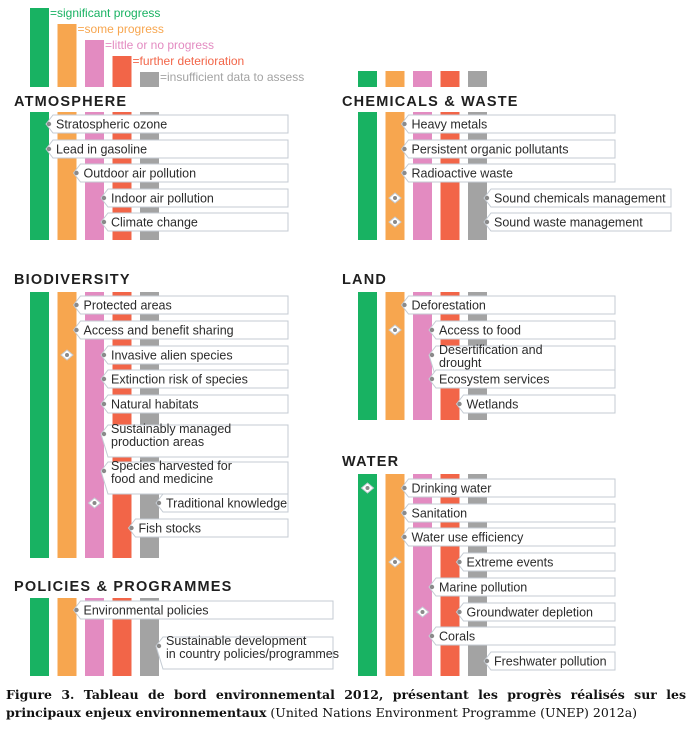  What do you see at coordinates (162, 199) in the screenshot?
I see `indicator-label: Indoor air pollution` at bounding box center [162, 199].